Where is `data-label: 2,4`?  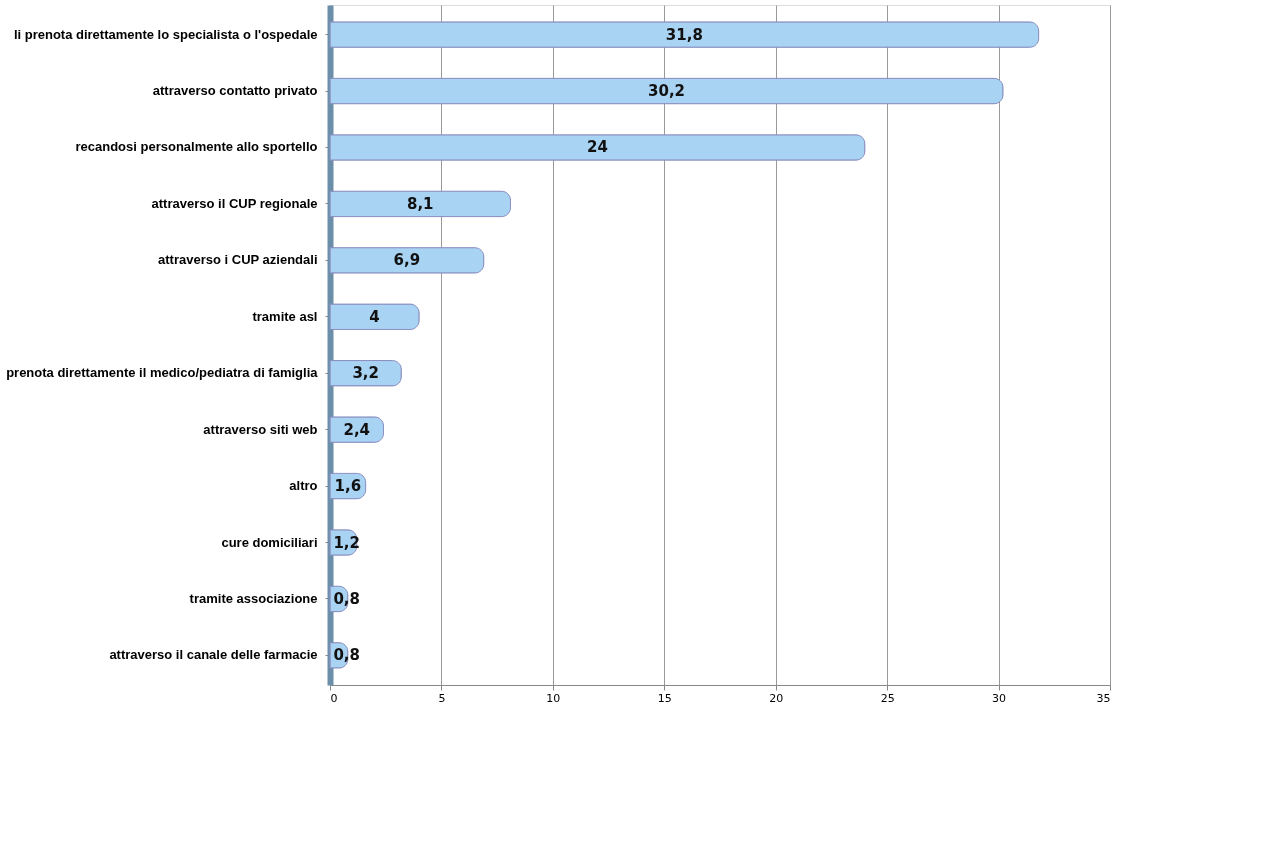
data-label: 2,4 is located at coordinates (357, 429).